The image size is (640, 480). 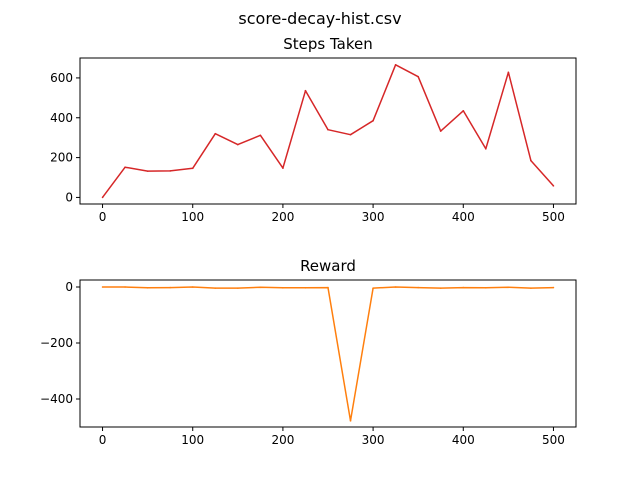 What do you see at coordinates (69, 197) in the screenshot?
I see `steps-y-tick-label: 0` at bounding box center [69, 197].